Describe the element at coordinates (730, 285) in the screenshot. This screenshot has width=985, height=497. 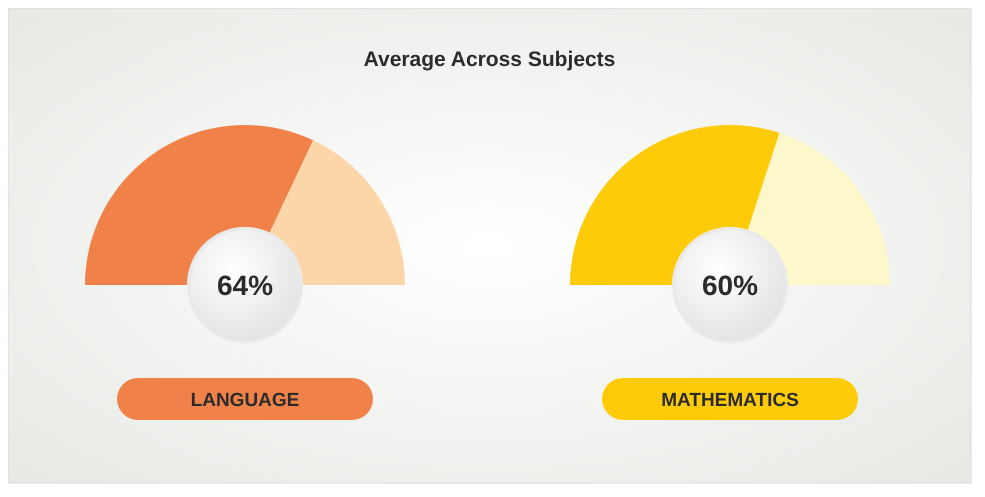
I see `text: 60%` at that location.